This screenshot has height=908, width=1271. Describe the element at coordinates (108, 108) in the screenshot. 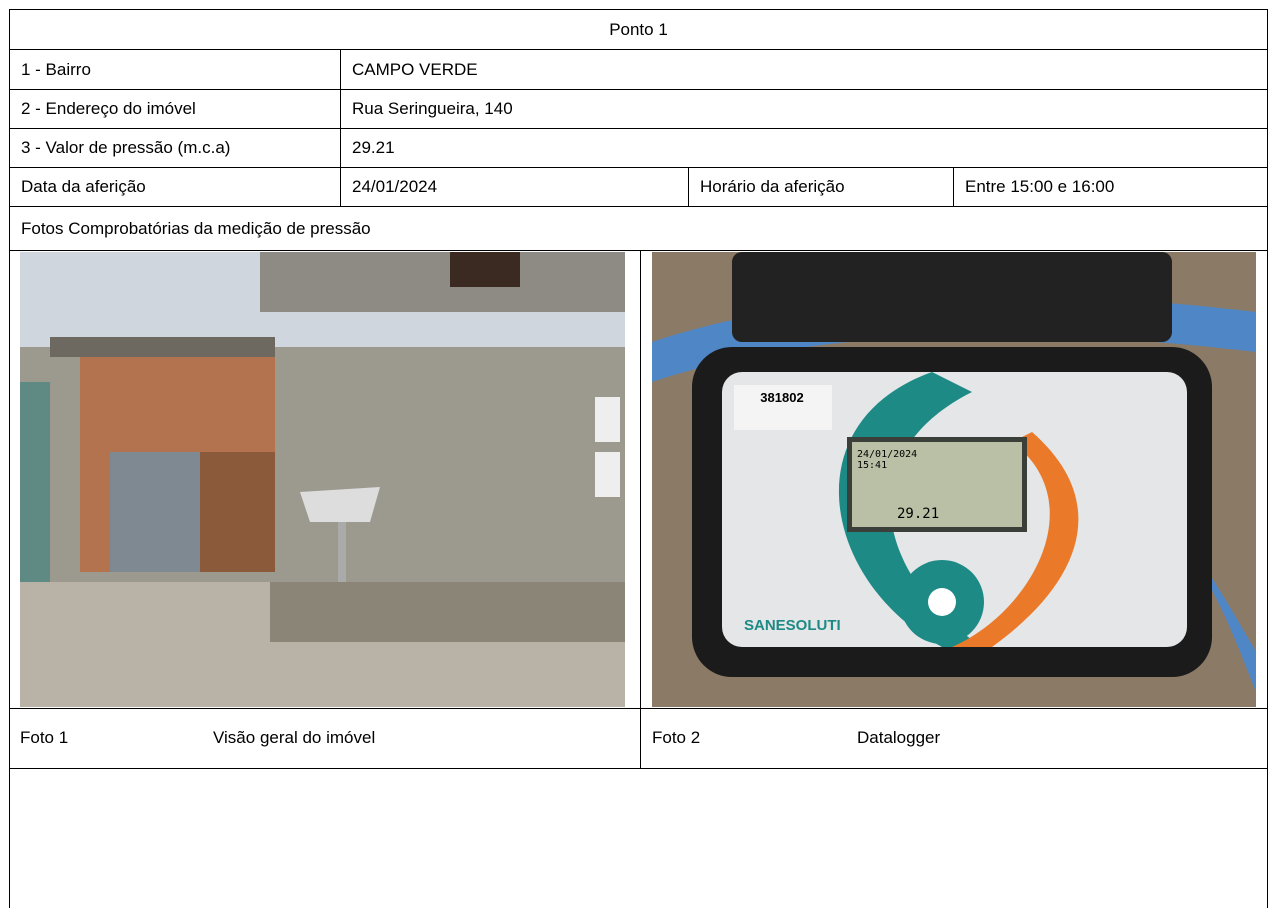

I see `label: 2 - Endereço do imóvel` at that location.